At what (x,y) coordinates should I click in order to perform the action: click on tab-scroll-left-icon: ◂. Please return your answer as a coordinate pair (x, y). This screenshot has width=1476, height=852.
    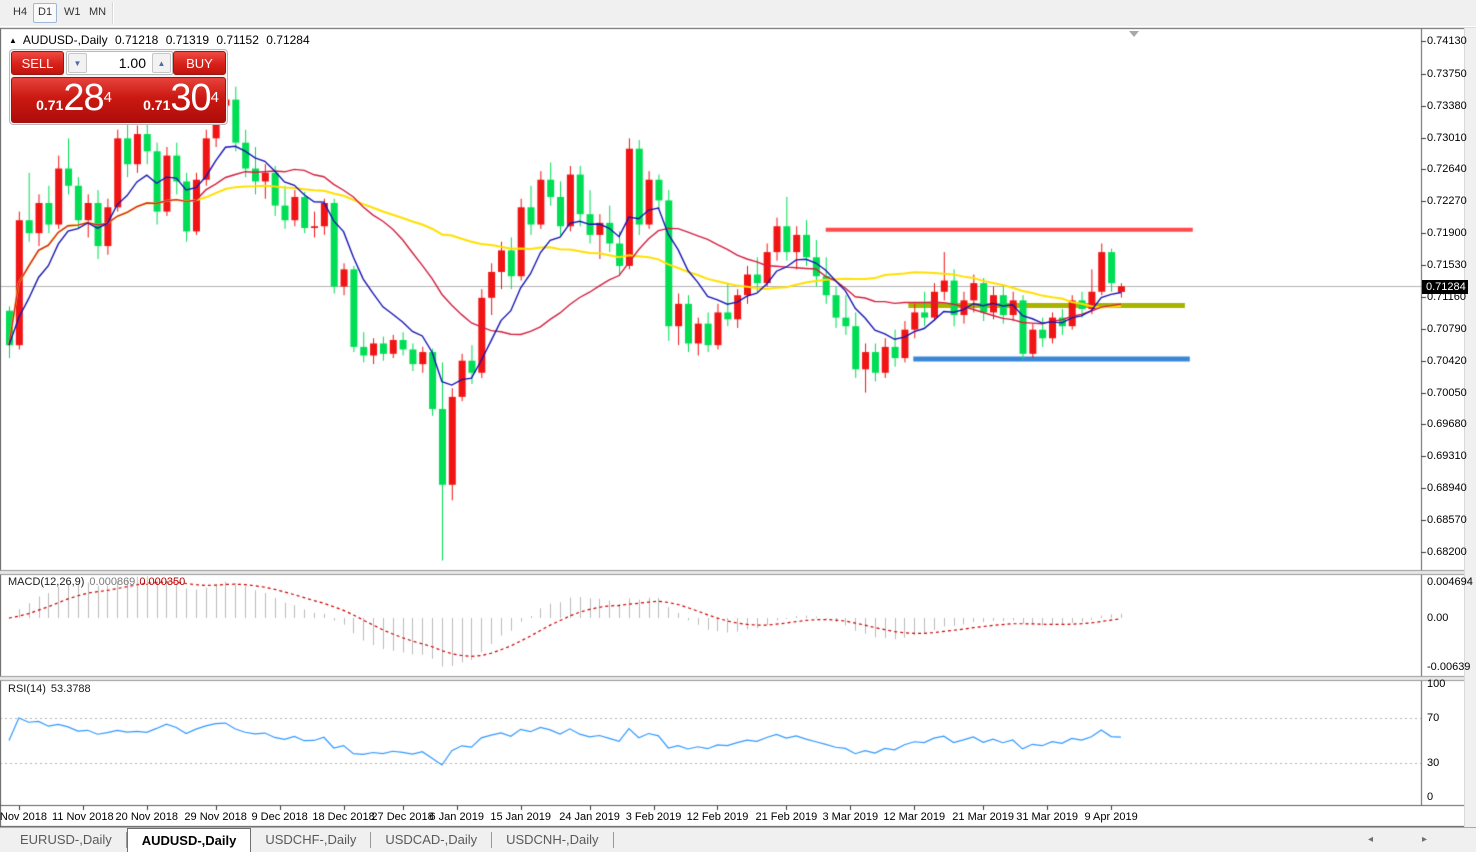
    Looking at the image, I should click on (1371, 839).